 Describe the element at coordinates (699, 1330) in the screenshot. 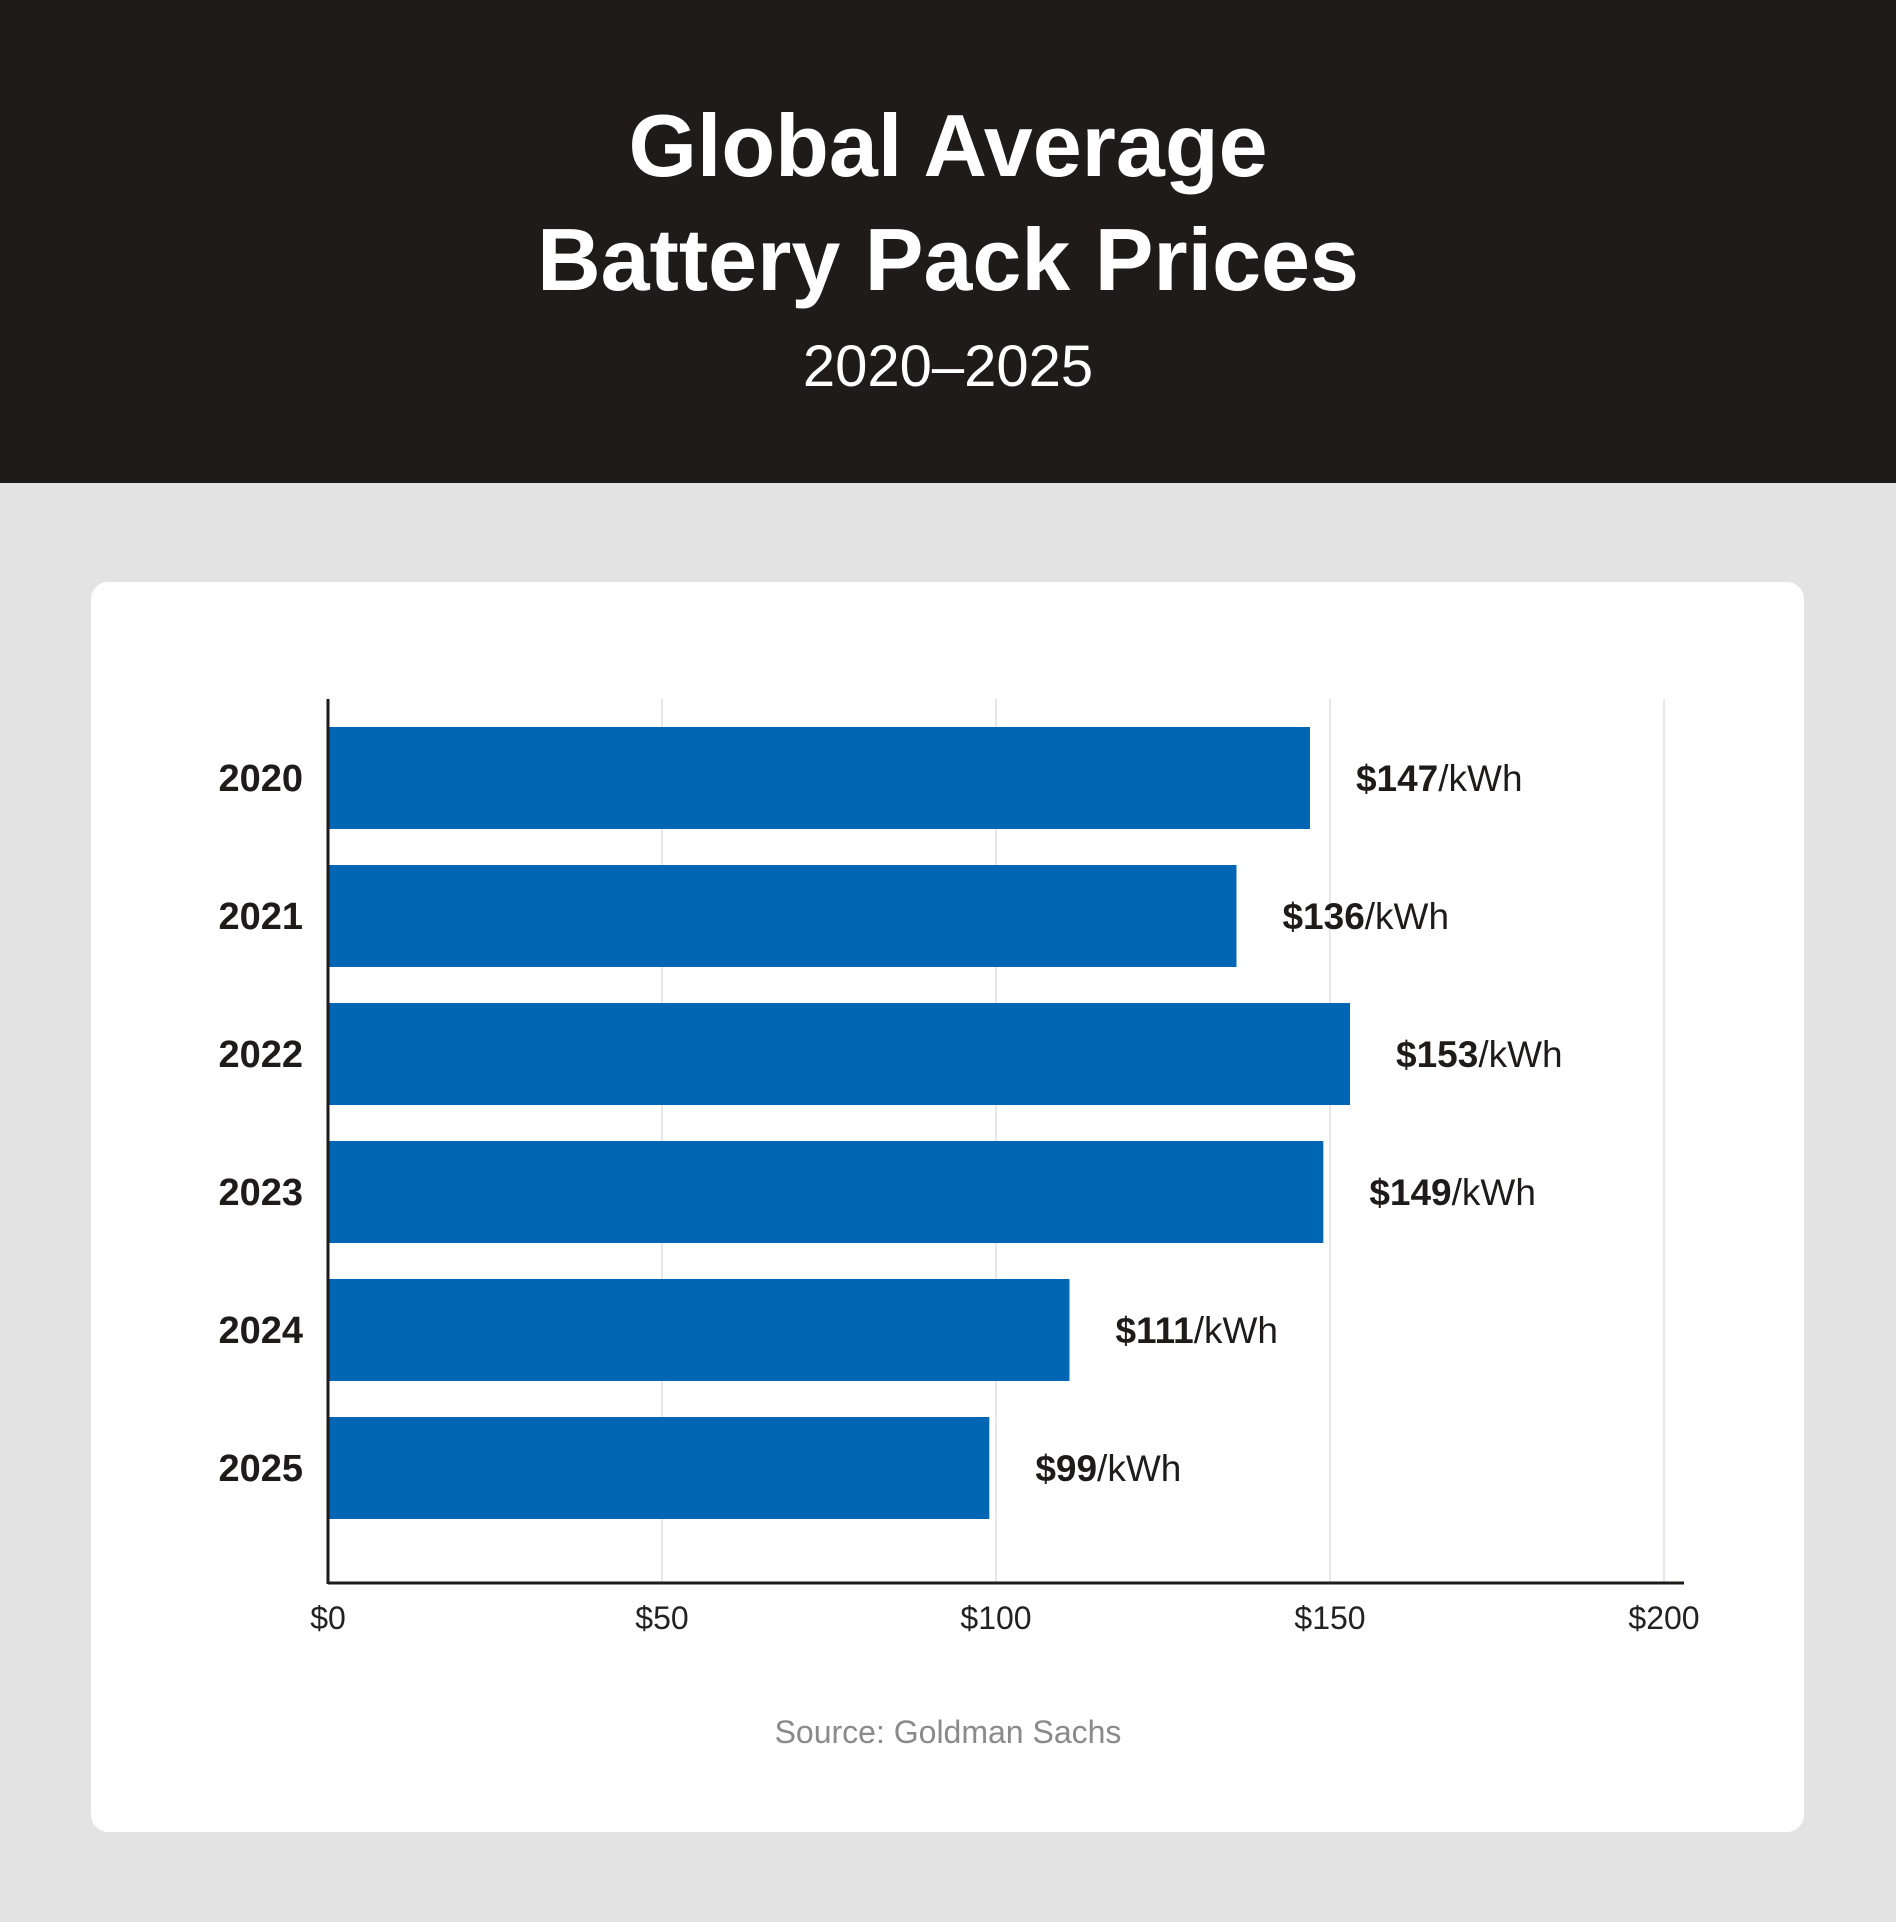

I see `bar-2024` at that location.